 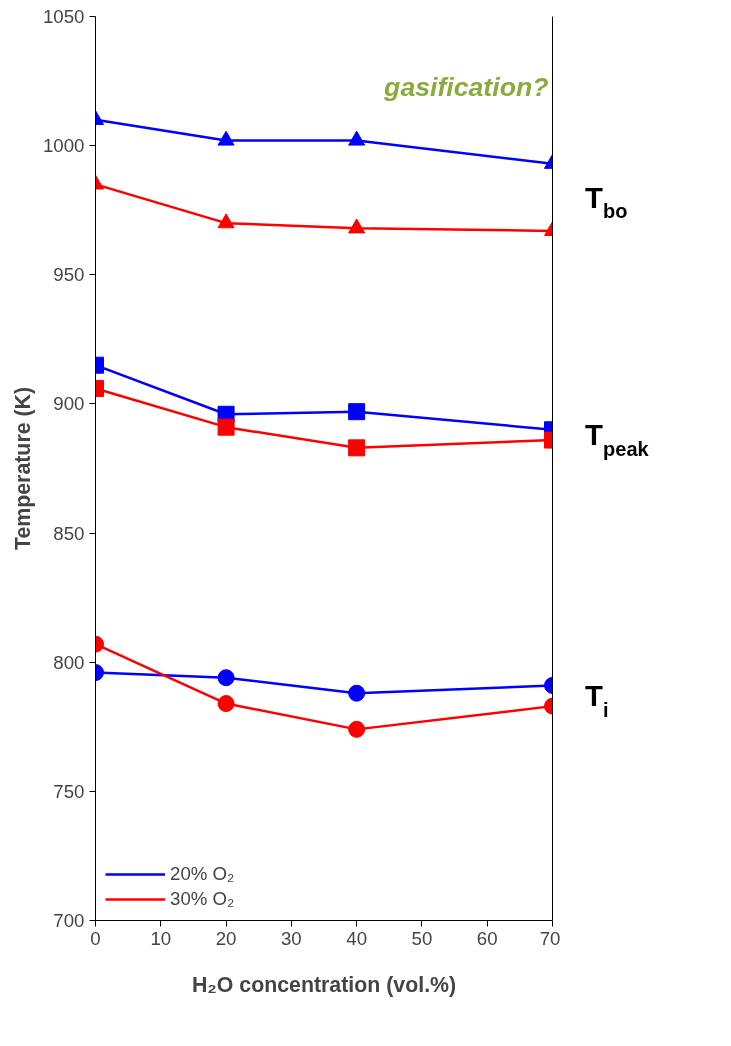 I want to click on y-tick-label: 1050, so click(x=64, y=16).